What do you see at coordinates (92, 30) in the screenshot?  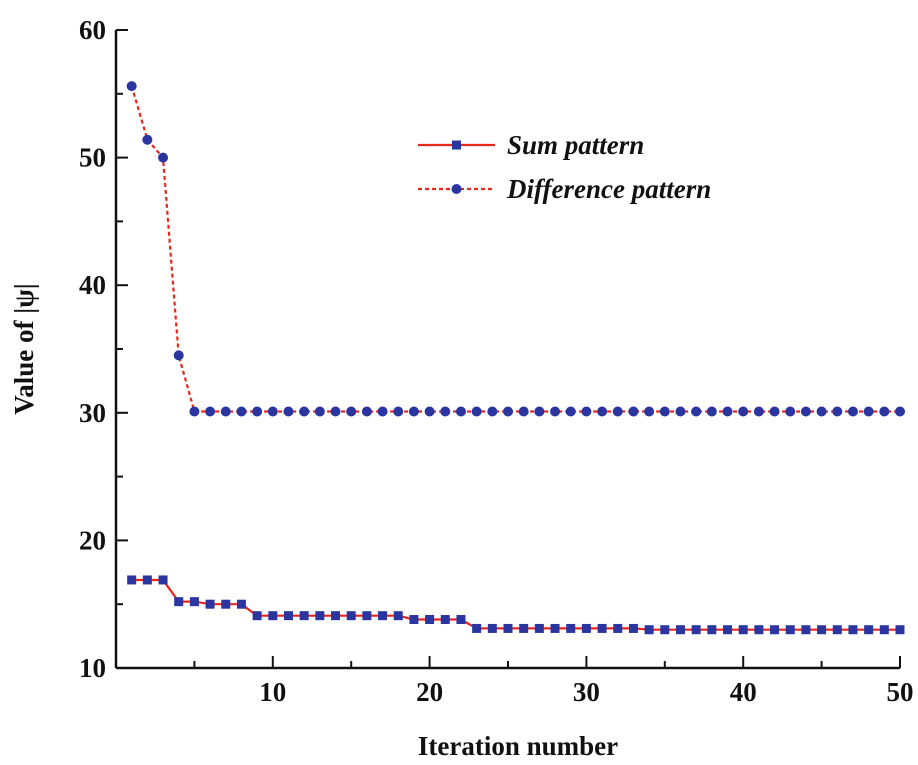 I see `y-tick-label: 60` at bounding box center [92, 30].